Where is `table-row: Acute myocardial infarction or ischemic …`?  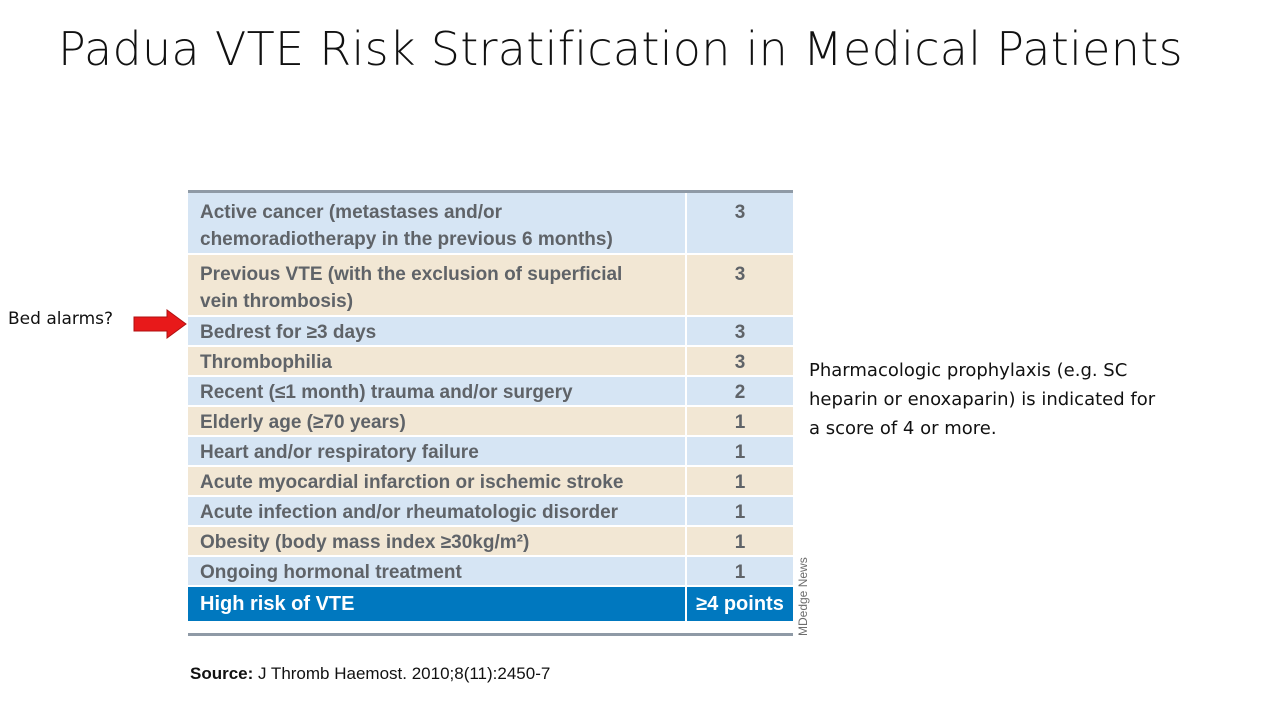
table-row: Acute myocardial infarction or ischemic … is located at coordinates (490, 481).